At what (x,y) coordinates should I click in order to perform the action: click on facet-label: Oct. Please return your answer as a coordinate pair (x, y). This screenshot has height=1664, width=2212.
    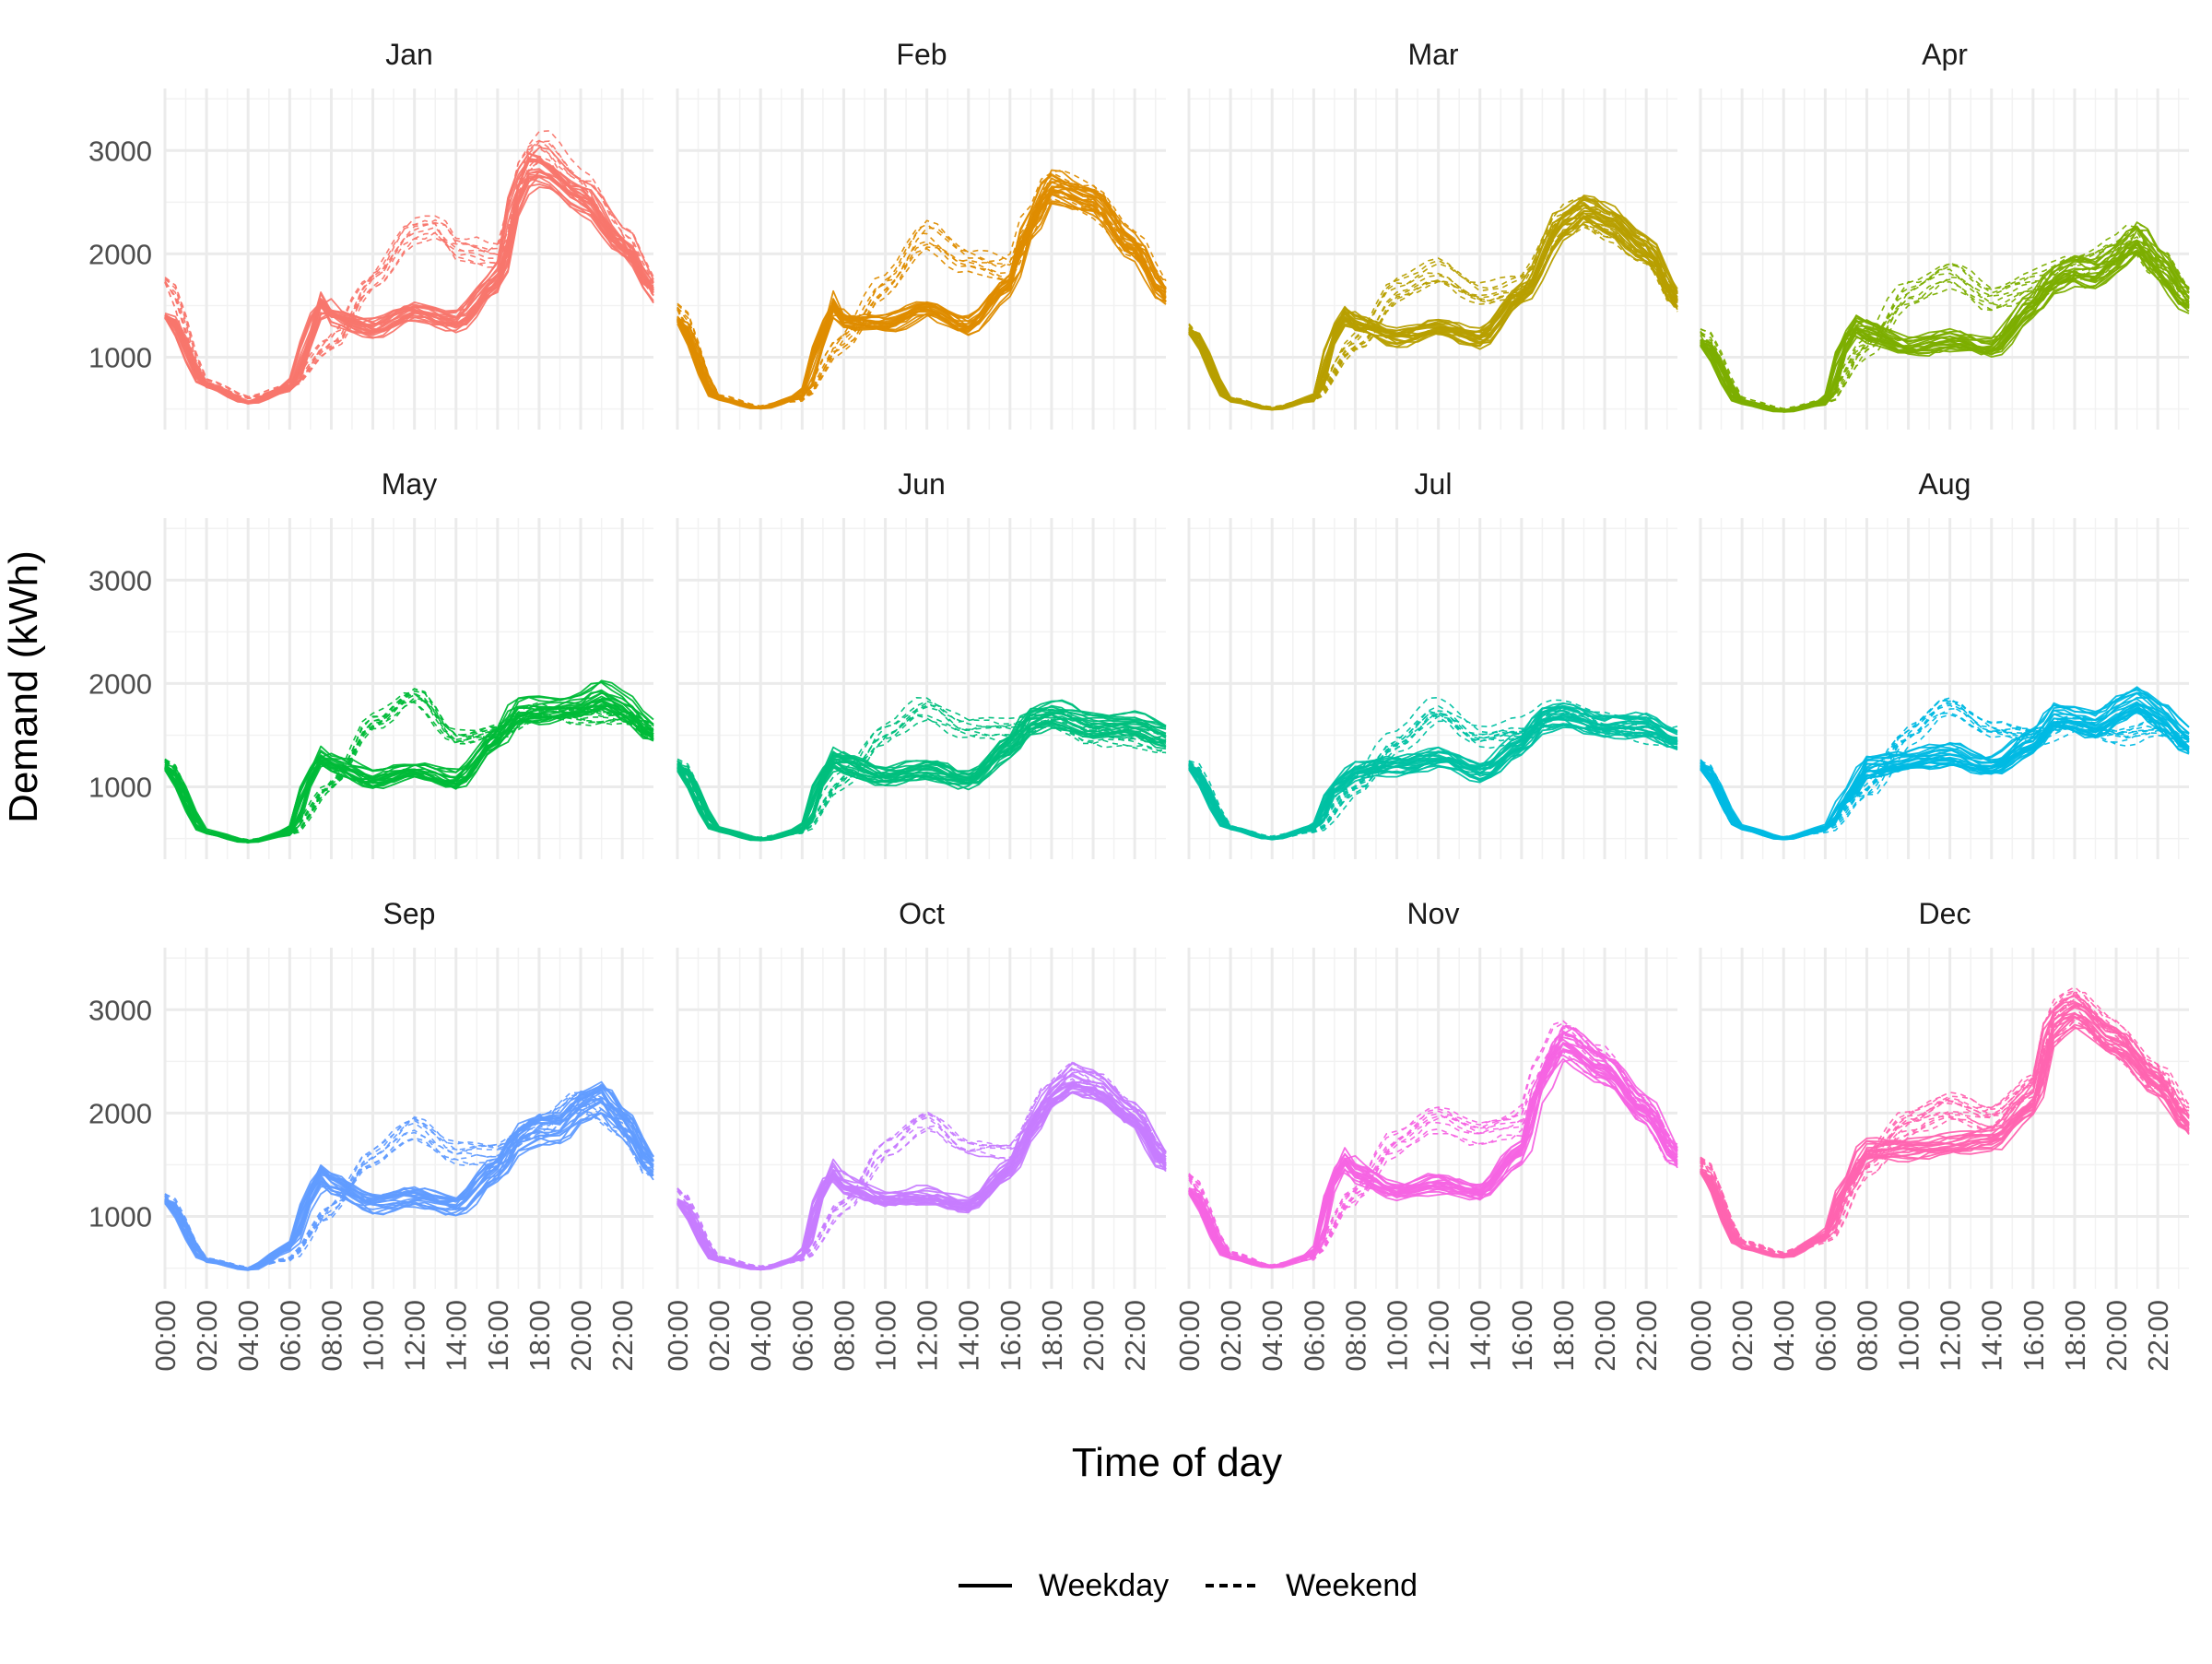
    Looking at the image, I should click on (922, 913).